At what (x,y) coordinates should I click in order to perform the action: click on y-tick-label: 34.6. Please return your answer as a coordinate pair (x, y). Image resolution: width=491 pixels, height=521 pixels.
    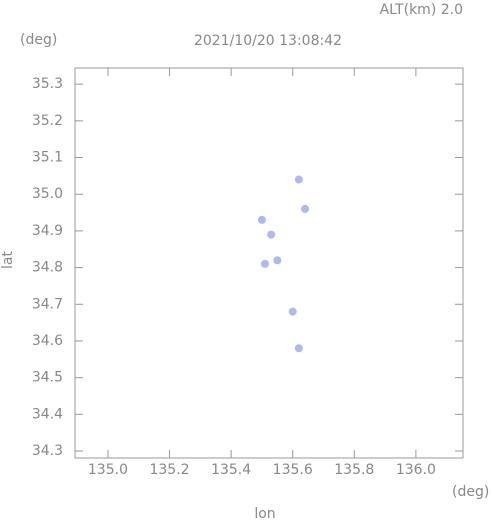
    Looking at the image, I should click on (47, 341).